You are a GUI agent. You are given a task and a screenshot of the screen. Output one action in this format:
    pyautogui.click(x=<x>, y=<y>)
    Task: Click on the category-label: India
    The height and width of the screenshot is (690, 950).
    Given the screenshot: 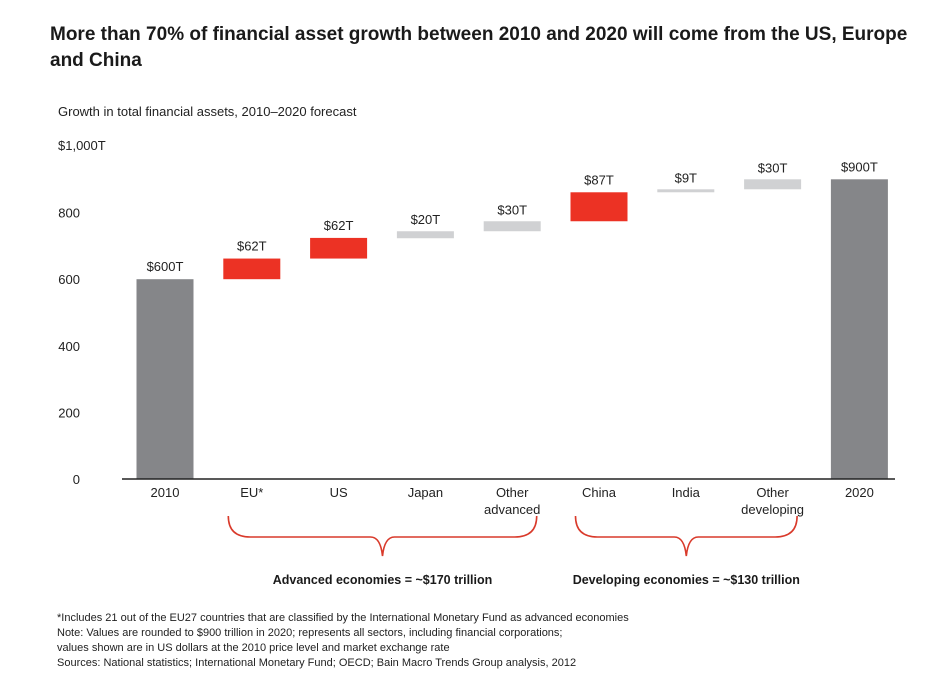 What is the action you would take?
    pyautogui.click(x=686, y=492)
    